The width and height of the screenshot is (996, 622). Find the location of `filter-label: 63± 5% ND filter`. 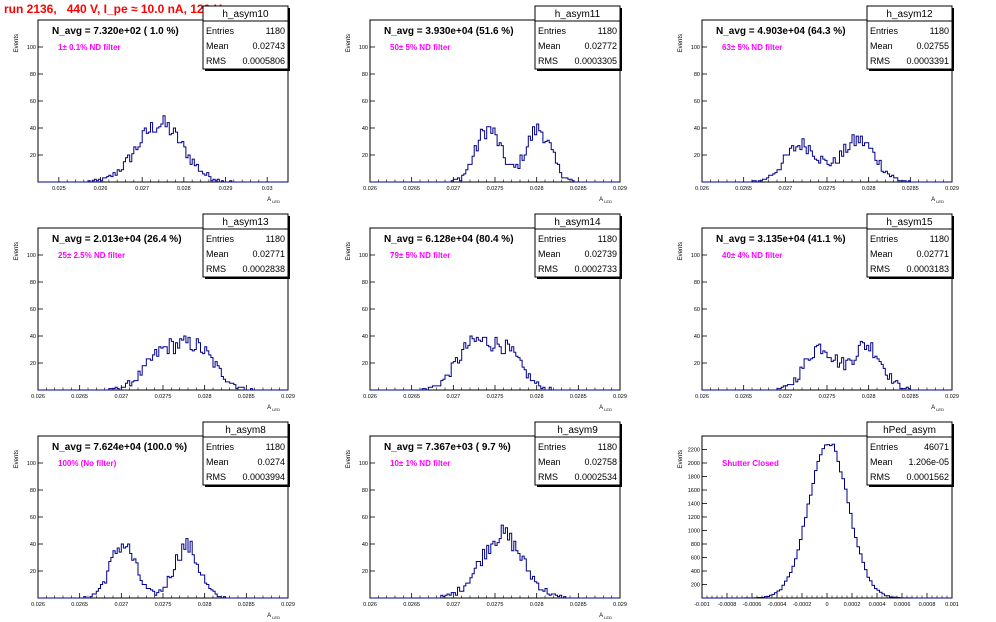

filter-label: 63± 5% ND filter is located at coordinates (752, 47).